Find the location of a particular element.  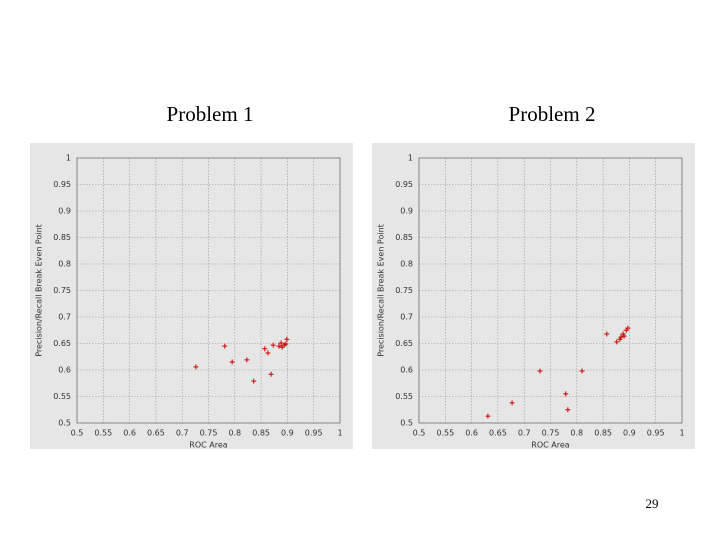

page-number: 29 is located at coordinates (652, 503).